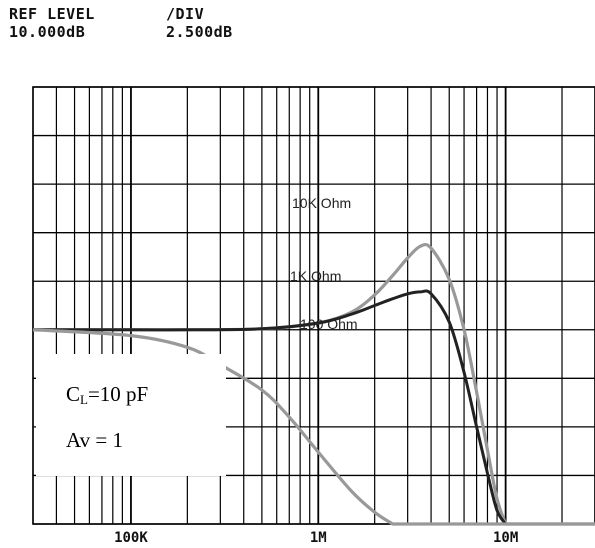 Image resolution: width=595 pixels, height=548 pixels. Describe the element at coordinates (329, 324) in the screenshot. I see `series-label-100-ohm: 100 Ohm` at that location.